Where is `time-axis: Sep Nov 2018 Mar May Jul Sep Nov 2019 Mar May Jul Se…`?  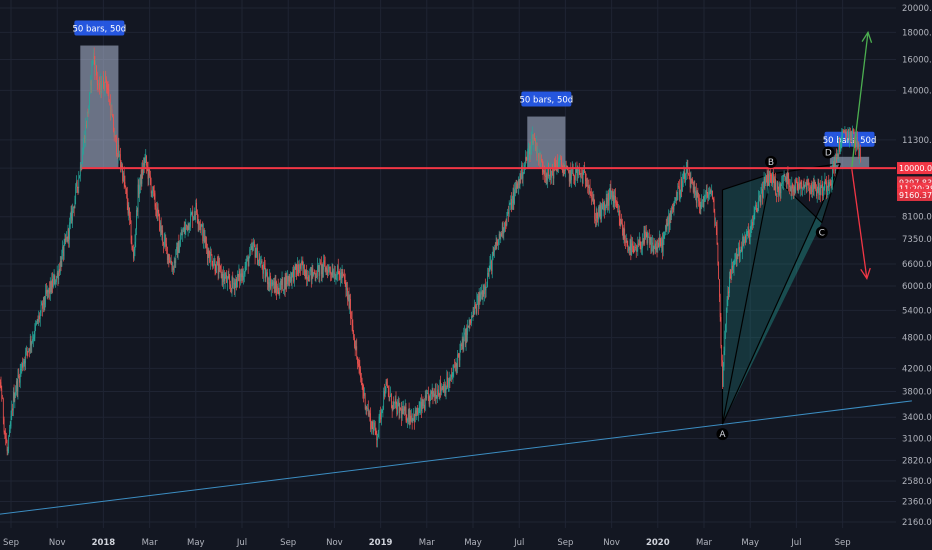 time-axis: Sep Nov 2018 Mar May Jul Sep Nov 2019 Mar May Jul Se… is located at coordinates (427, 543).